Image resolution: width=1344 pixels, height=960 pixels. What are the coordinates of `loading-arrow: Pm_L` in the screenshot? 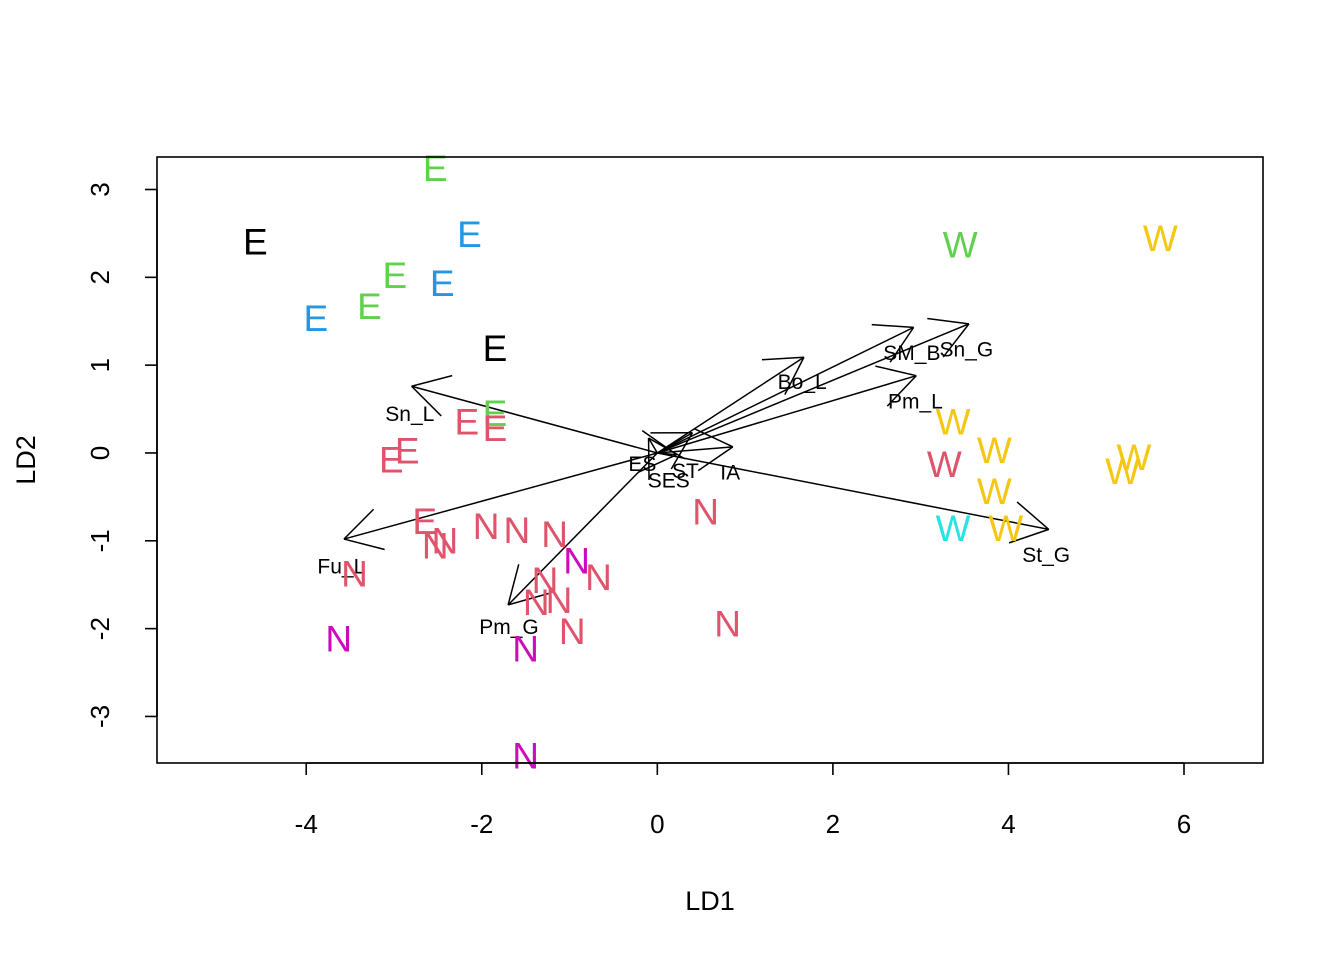 It's located at (800, 409).